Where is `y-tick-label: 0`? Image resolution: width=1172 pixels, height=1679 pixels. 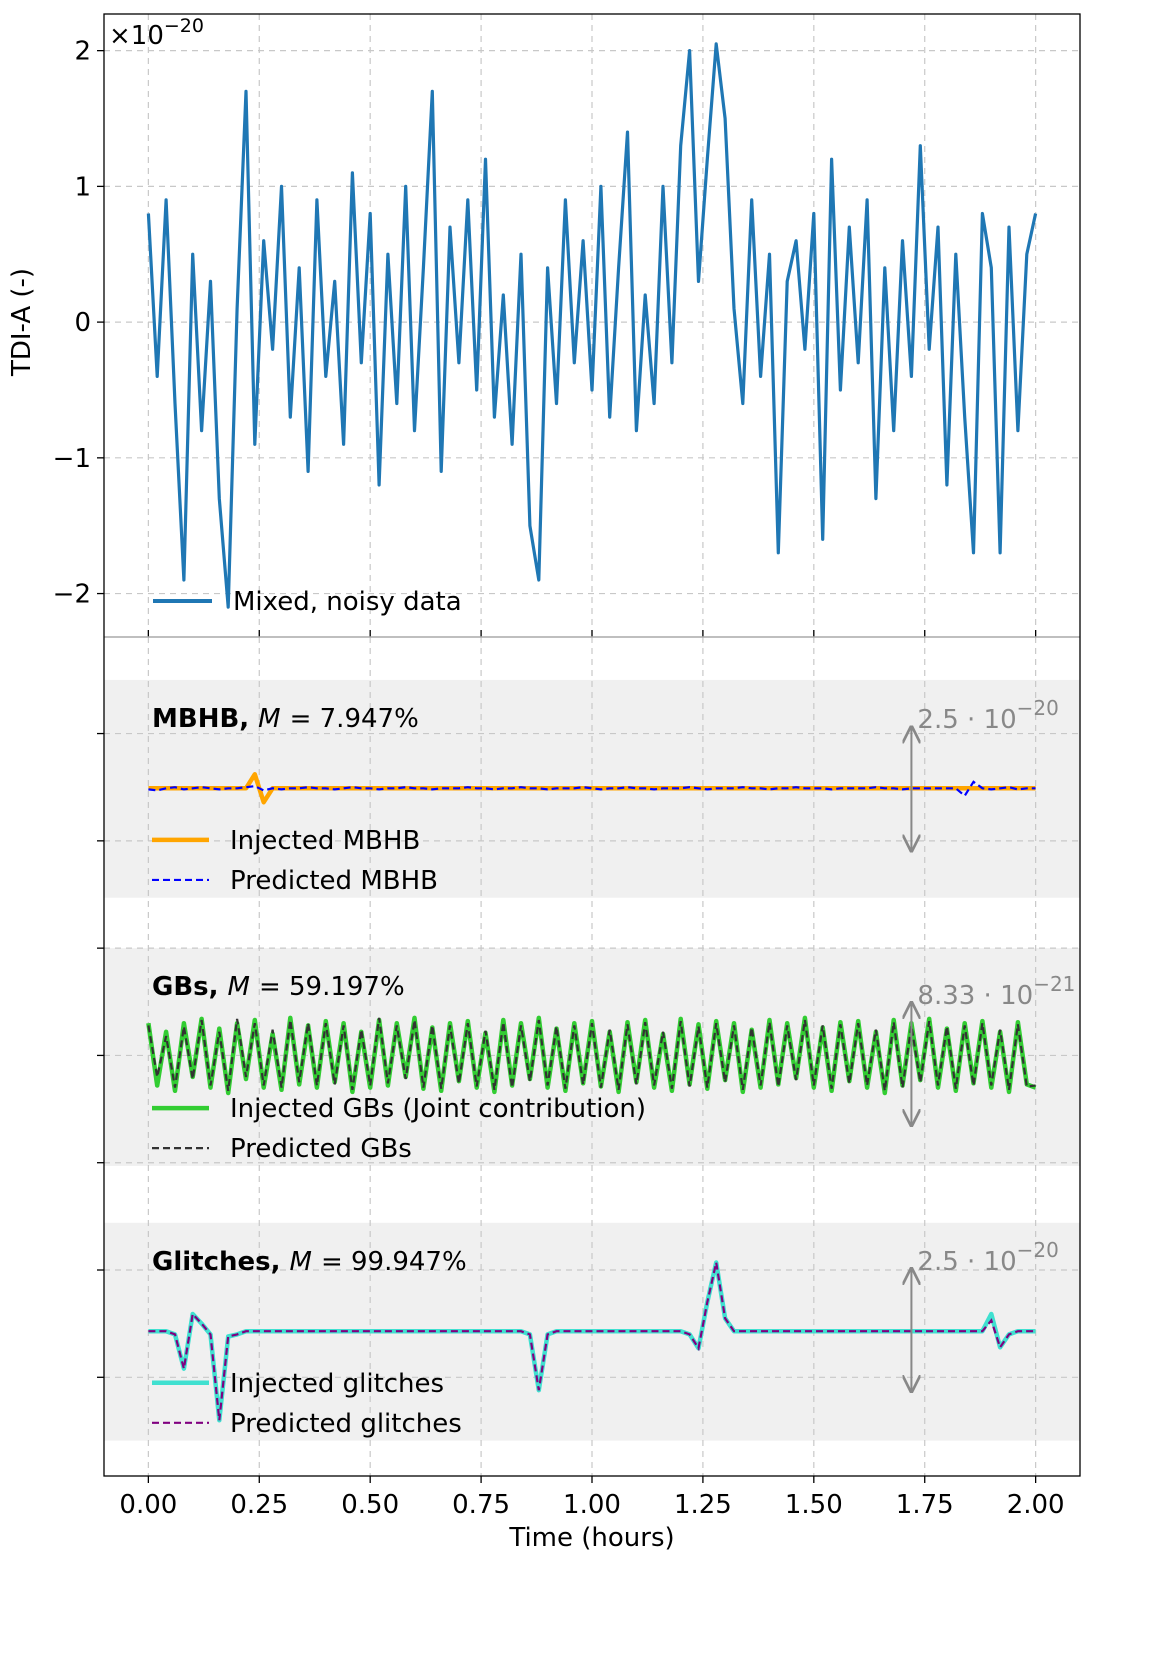 y-tick-label: 0 is located at coordinates (82, 323).